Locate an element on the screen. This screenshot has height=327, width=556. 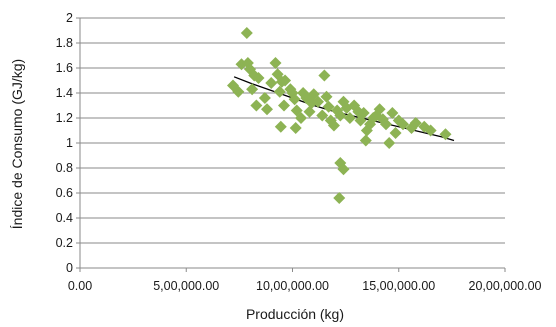
y-tick-label: 0.4 is located at coordinates (64, 218).